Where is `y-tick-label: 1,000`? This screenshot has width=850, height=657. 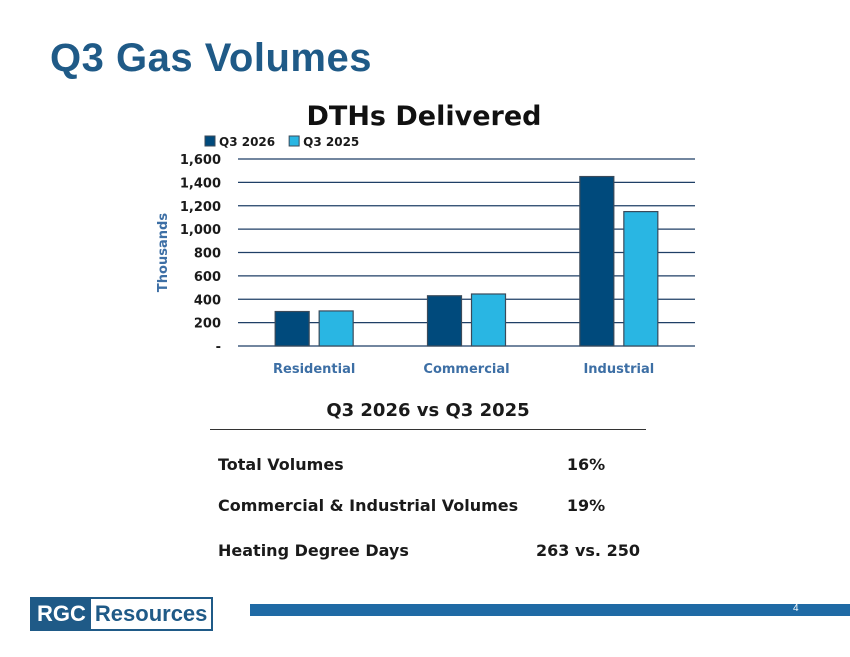
y-tick-label: 1,000 is located at coordinates (200, 230).